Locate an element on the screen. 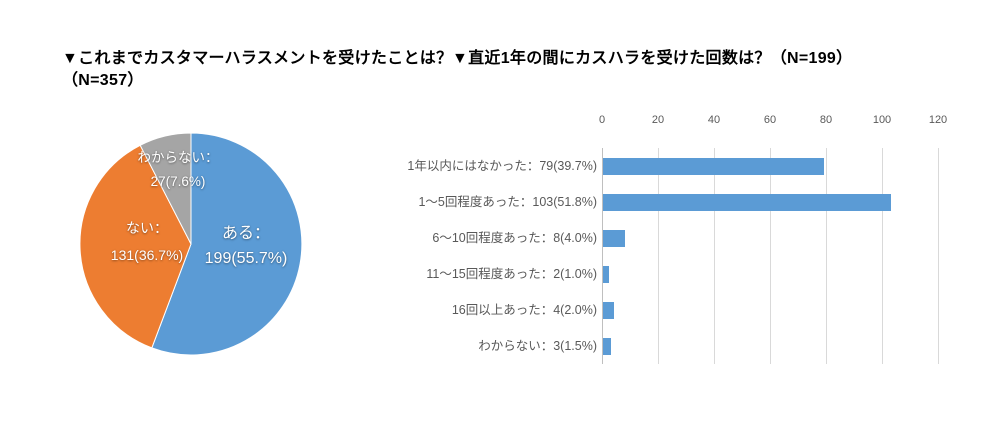  bar-category-label-4: 16回以上あった：4(2.0%) is located at coordinates (524, 310).